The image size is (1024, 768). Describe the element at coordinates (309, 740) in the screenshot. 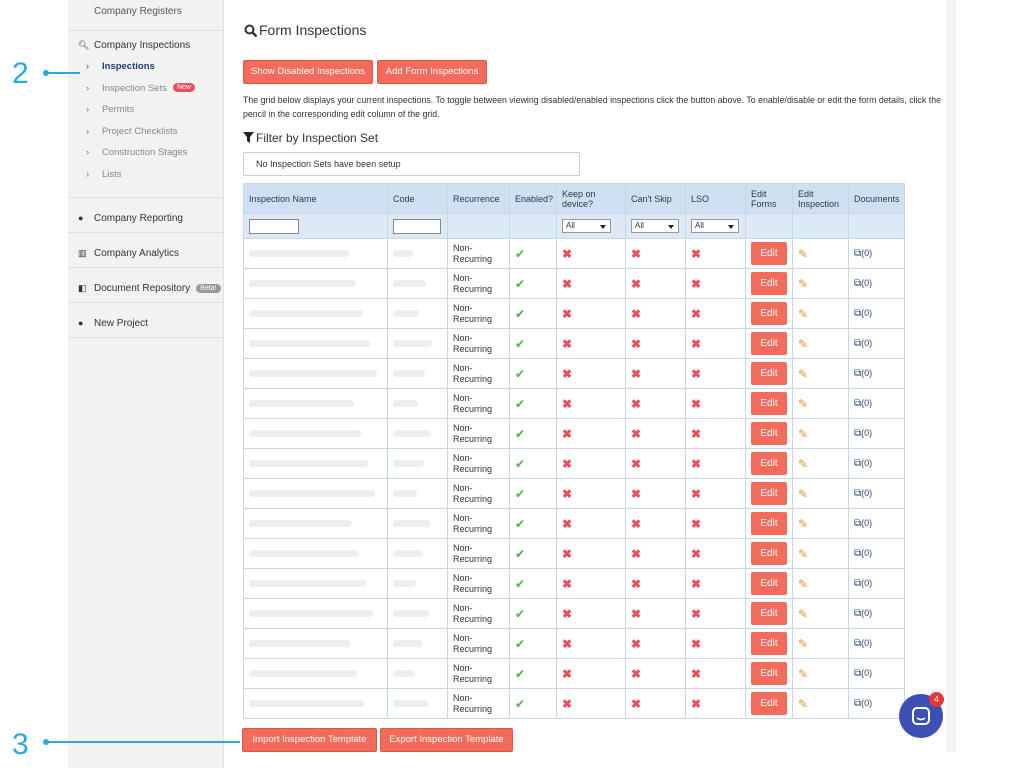

I see `import-button: Import Inspection Template` at that location.